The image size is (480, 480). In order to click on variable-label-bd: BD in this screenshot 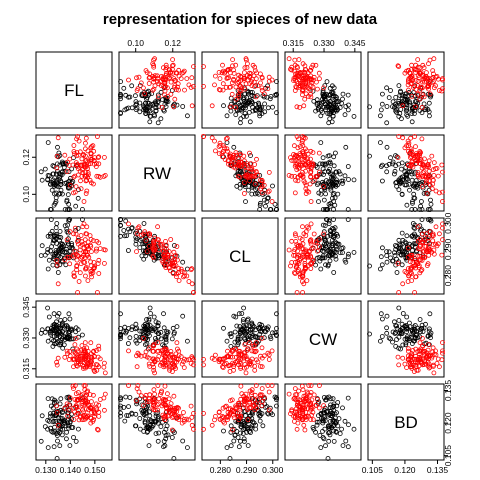, I will do `click(406, 422)`.